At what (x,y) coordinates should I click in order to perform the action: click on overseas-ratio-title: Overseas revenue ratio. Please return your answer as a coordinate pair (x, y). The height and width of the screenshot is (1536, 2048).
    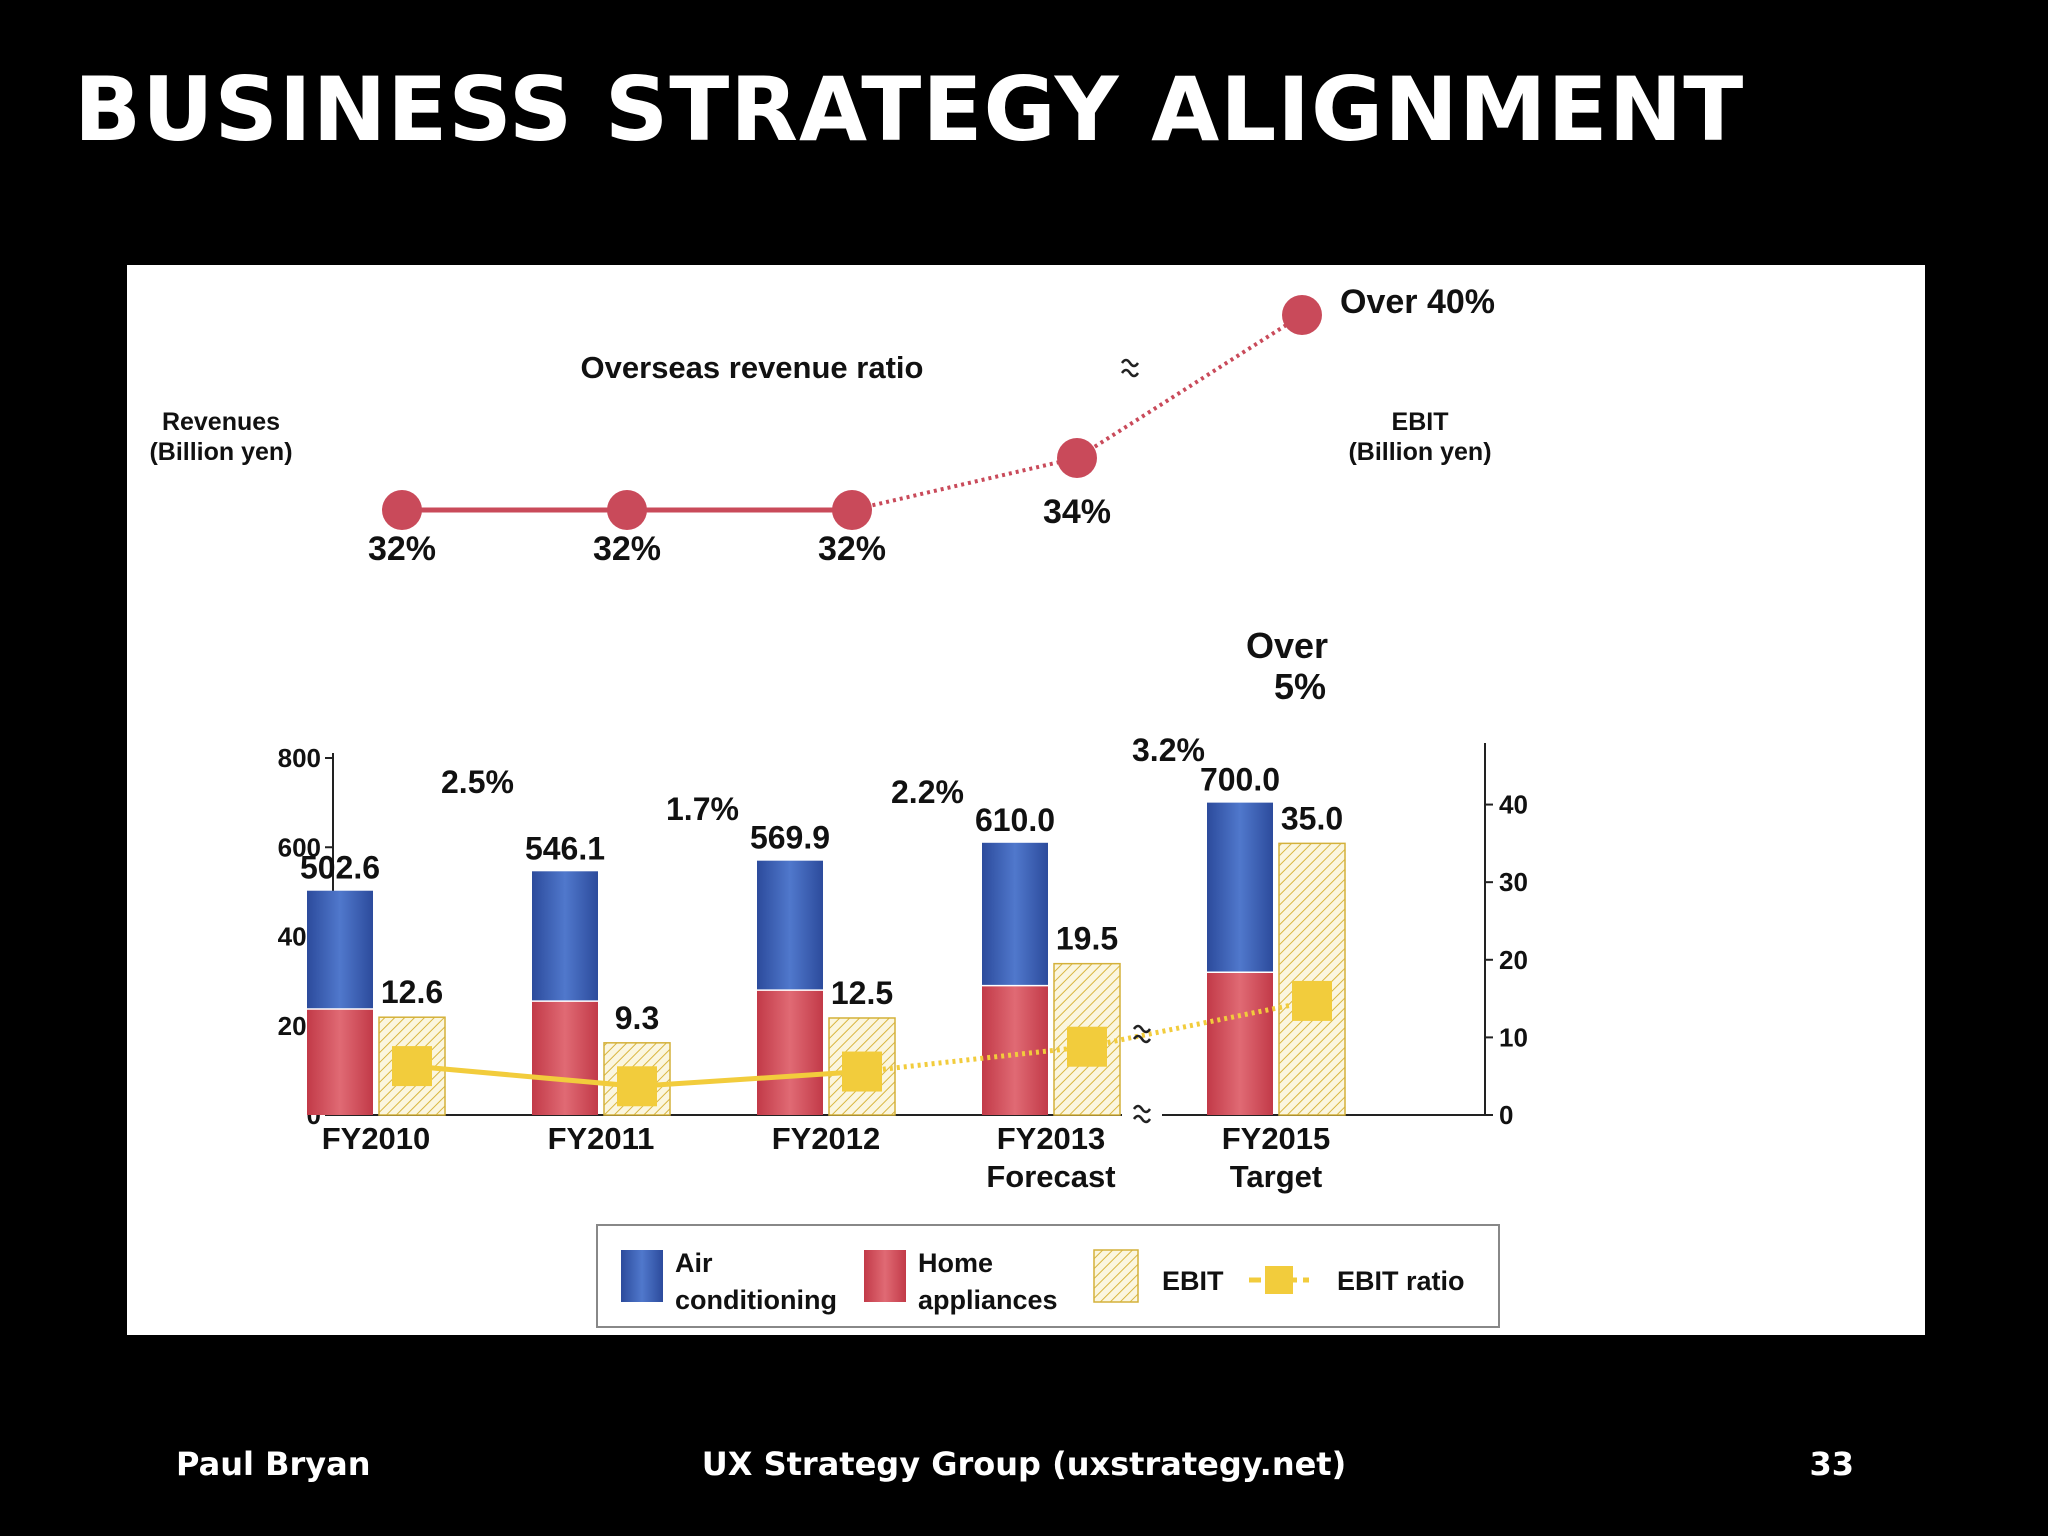
    Looking at the image, I should click on (752, 367).